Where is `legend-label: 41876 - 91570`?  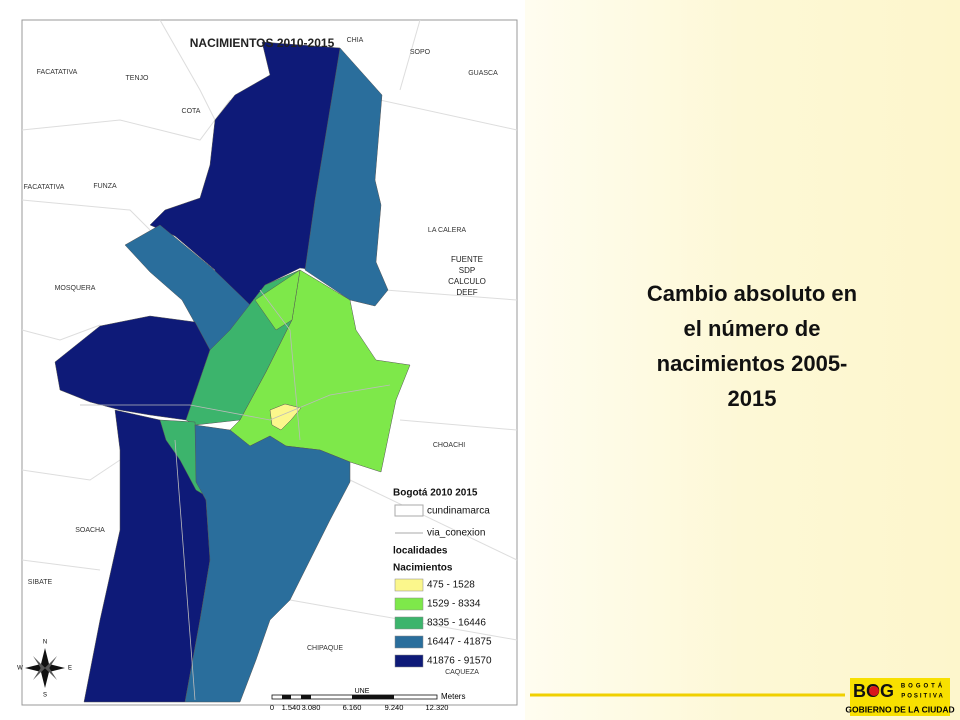 legend-label: 41876 - 91570 is located at coordinates (459, 661).